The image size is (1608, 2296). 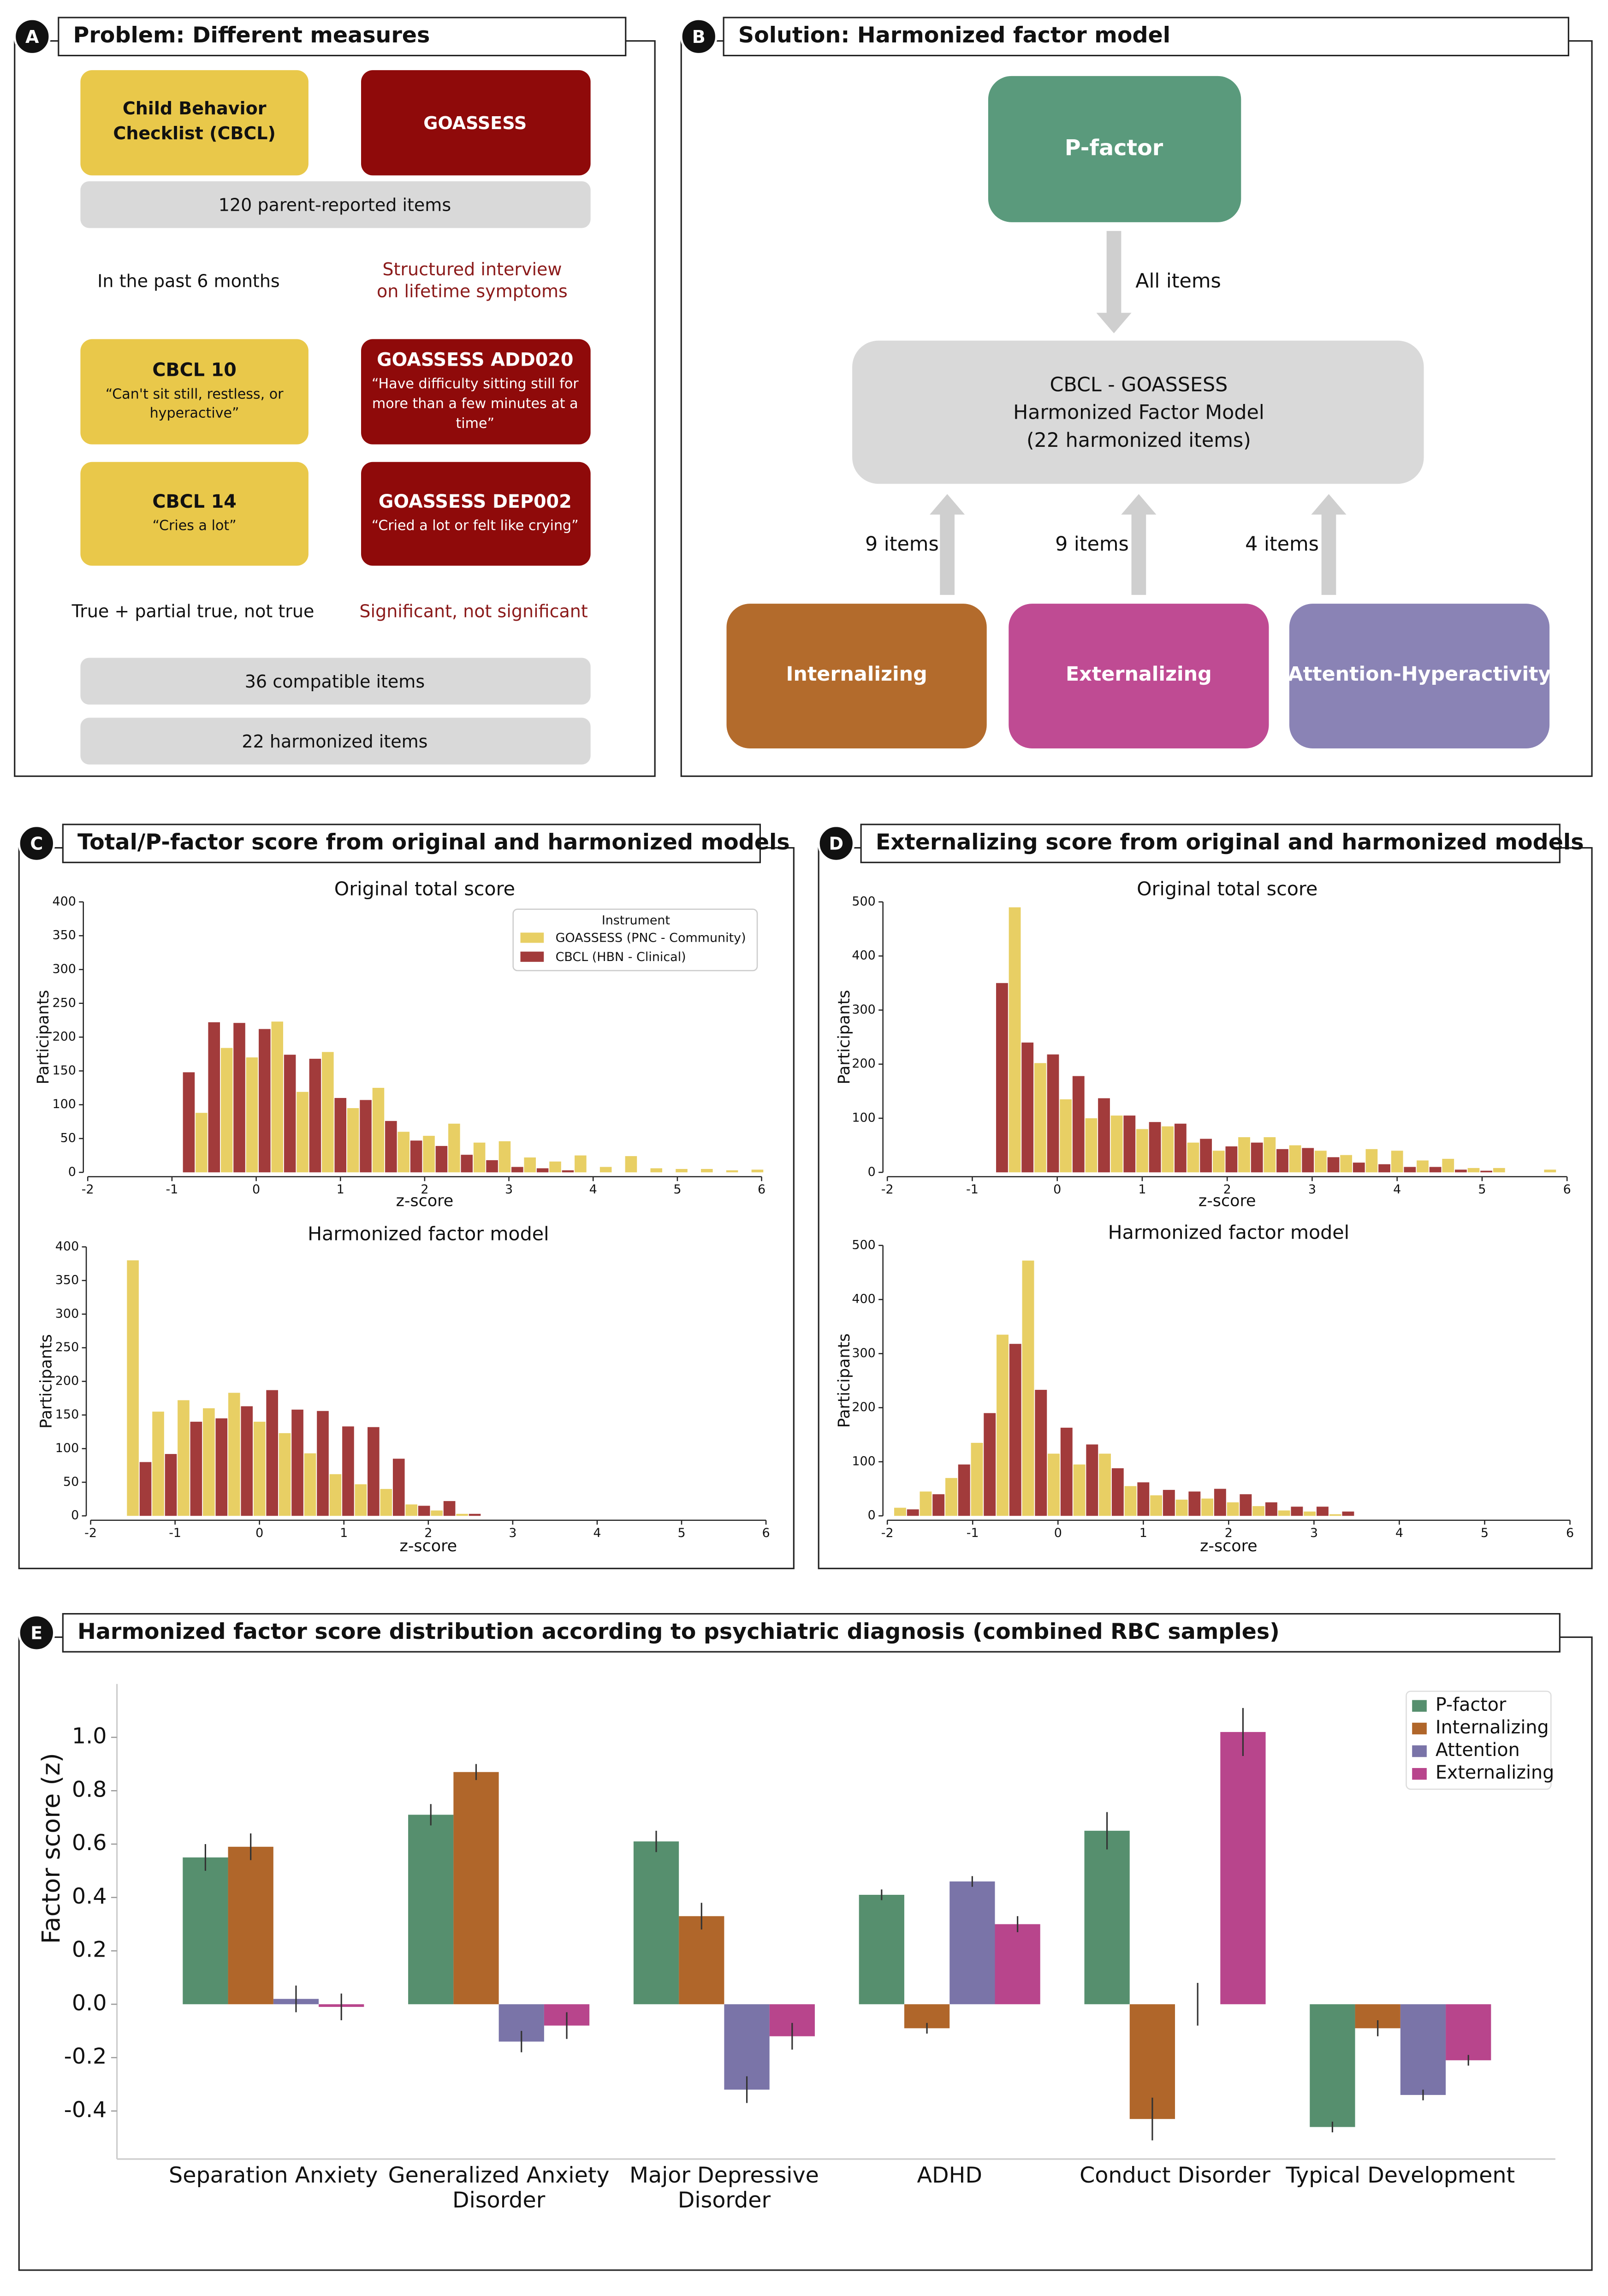 I want to click on p-factor-box, so click(x=1114, y=149).